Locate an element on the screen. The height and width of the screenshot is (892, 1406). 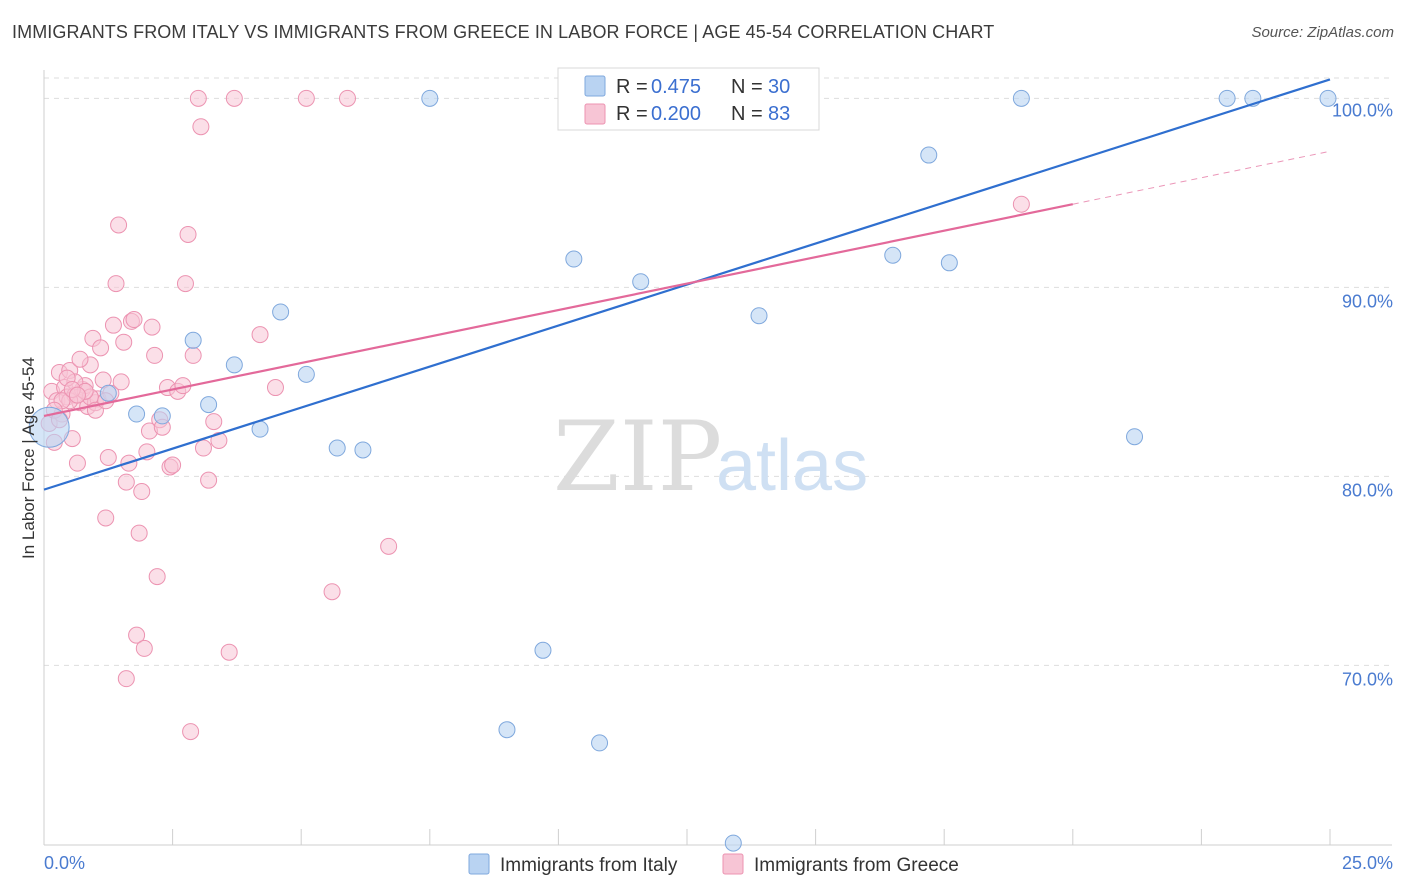
legend-italy-r-value: 0.475 is located at coordinates (676, 87).